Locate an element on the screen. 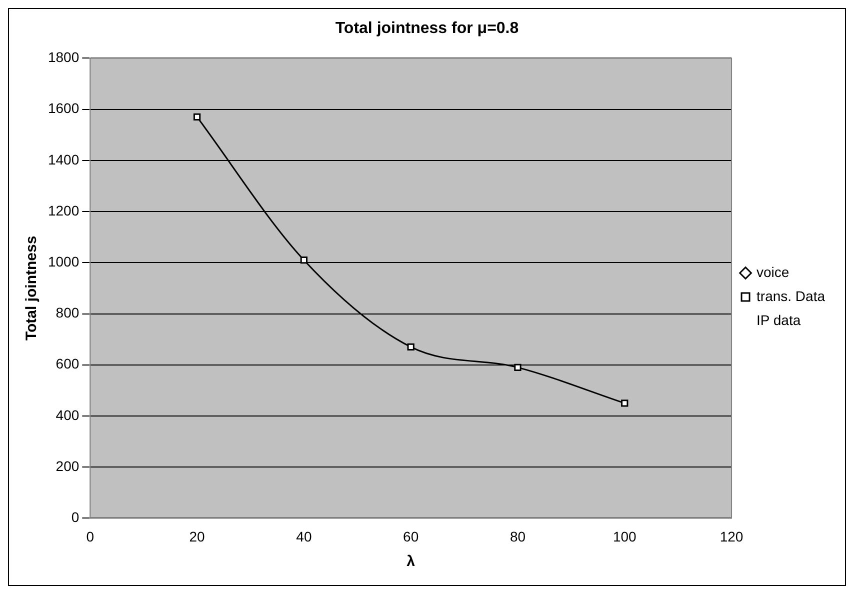 This screenshot has height=594, width=854. y-tick-label: 800 is located at coordinates (68, 312).